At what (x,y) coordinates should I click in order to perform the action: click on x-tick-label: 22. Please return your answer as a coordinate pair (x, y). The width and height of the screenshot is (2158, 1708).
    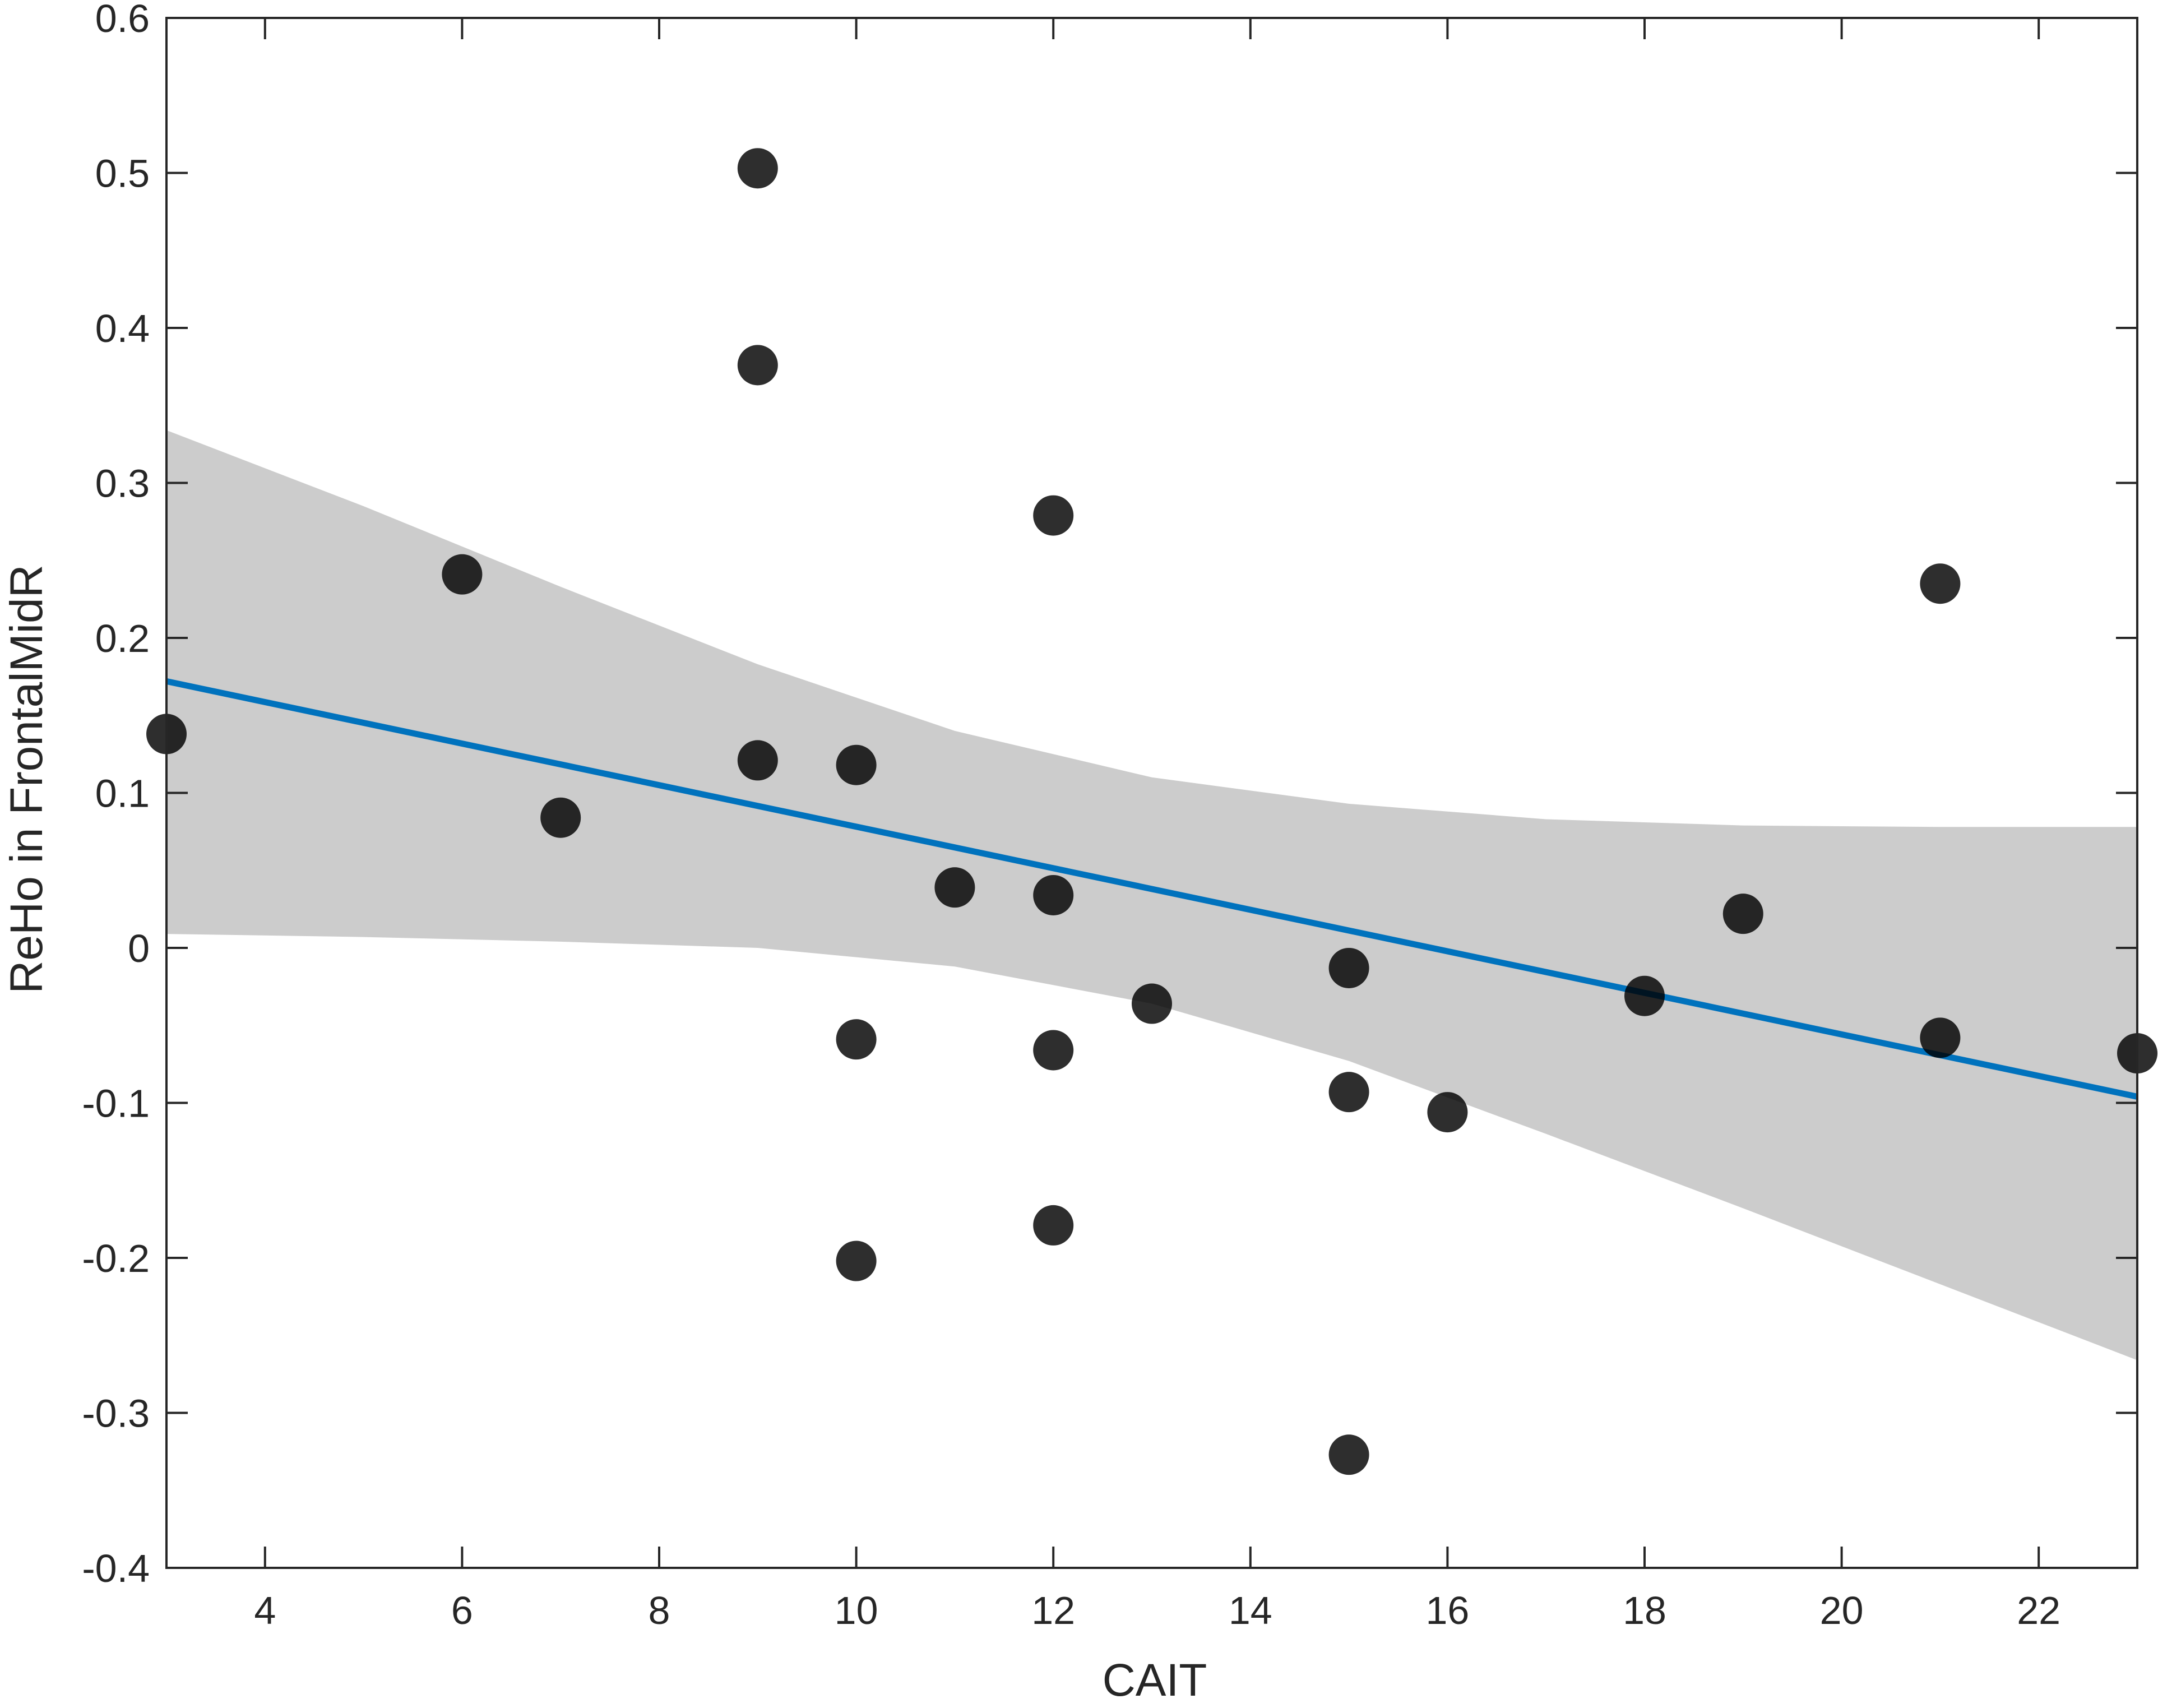
    Looking at the image, I should click on (2038, 1610).